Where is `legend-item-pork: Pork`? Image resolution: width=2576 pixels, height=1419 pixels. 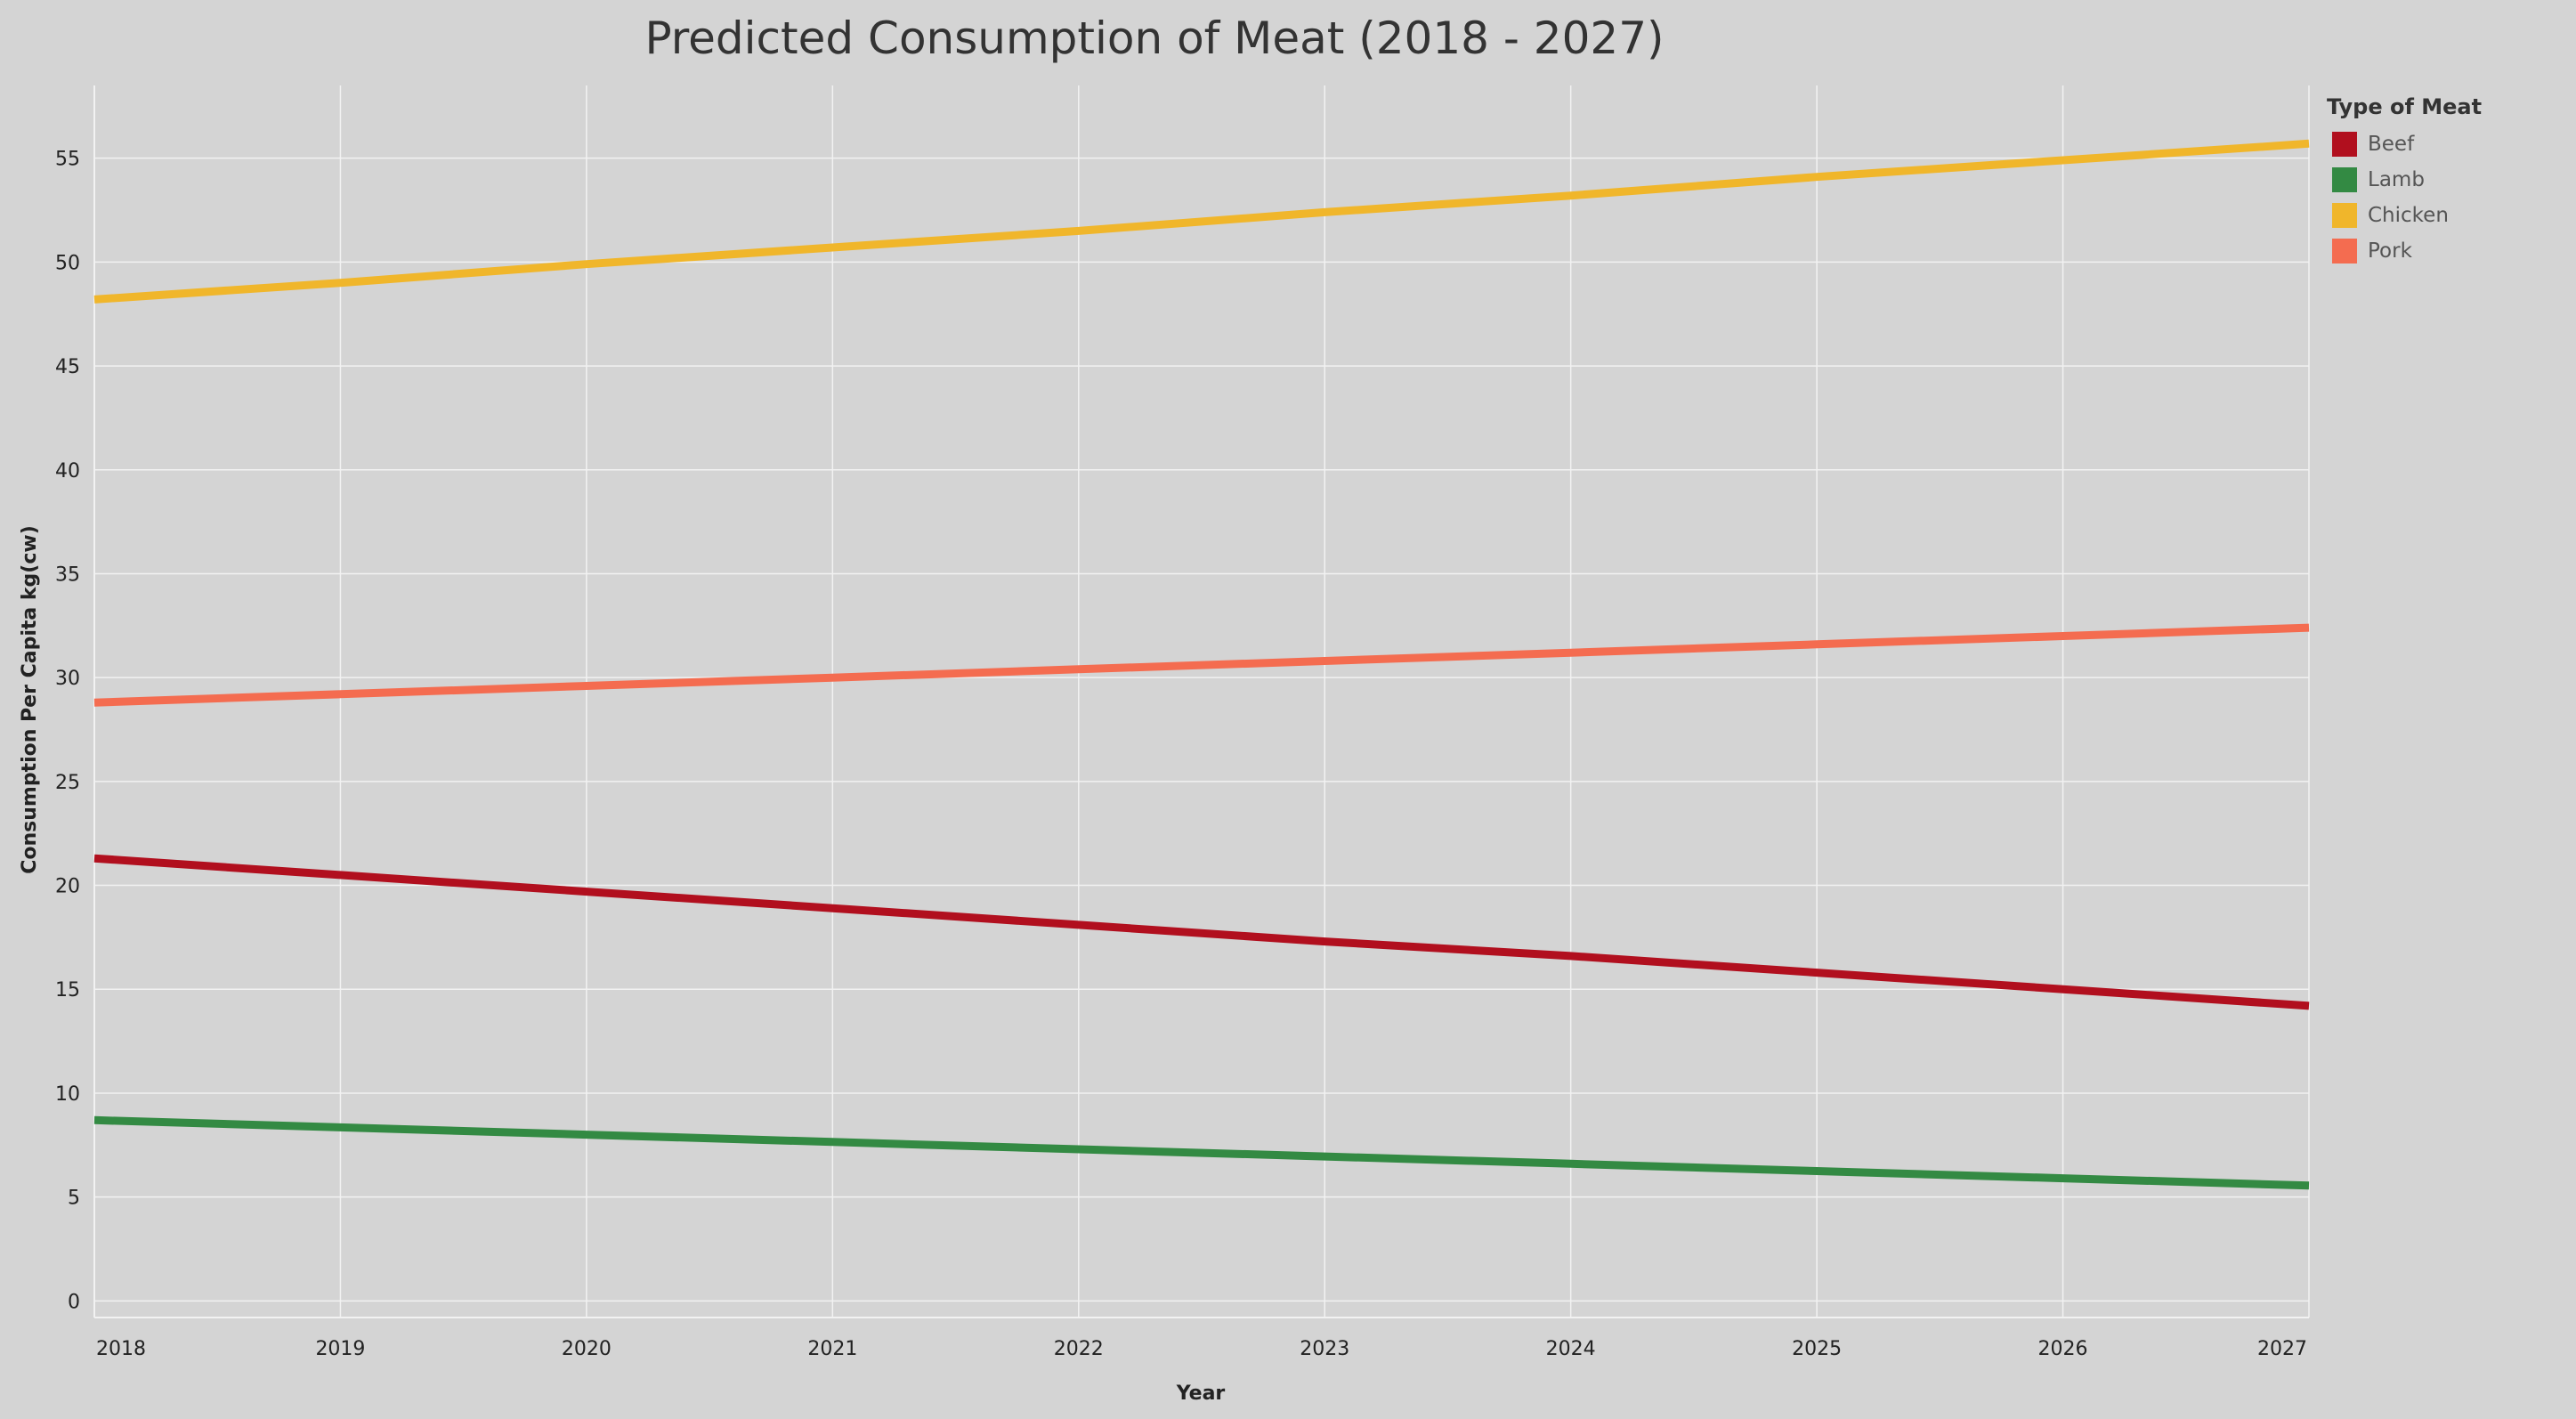
legend-item-pork: Pork is located at coordinates (2404, 251).